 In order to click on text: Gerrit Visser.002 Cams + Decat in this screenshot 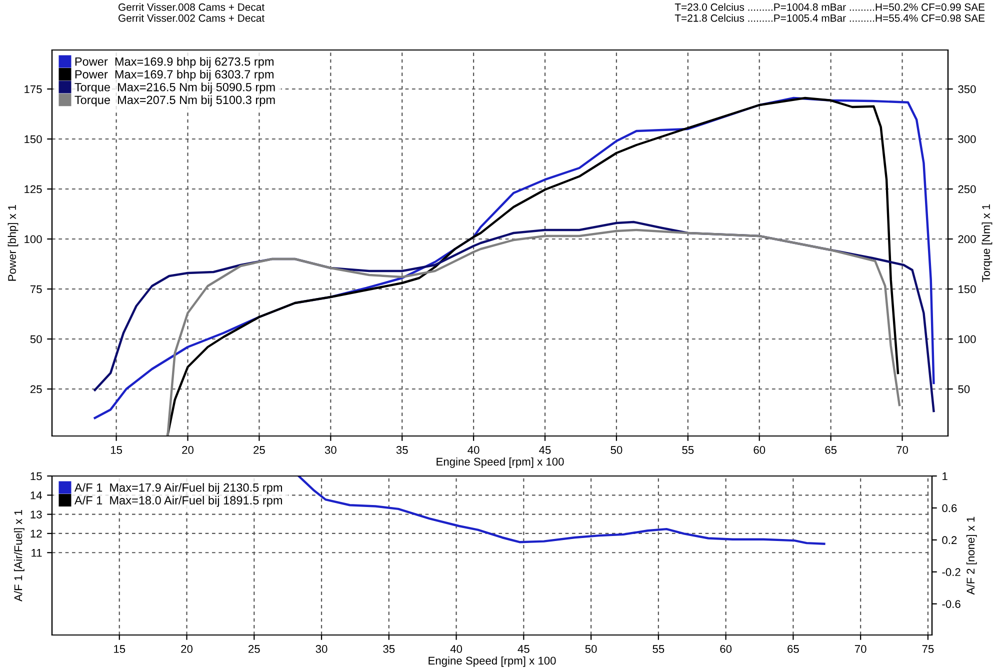, I will do `click(191, 18)`.